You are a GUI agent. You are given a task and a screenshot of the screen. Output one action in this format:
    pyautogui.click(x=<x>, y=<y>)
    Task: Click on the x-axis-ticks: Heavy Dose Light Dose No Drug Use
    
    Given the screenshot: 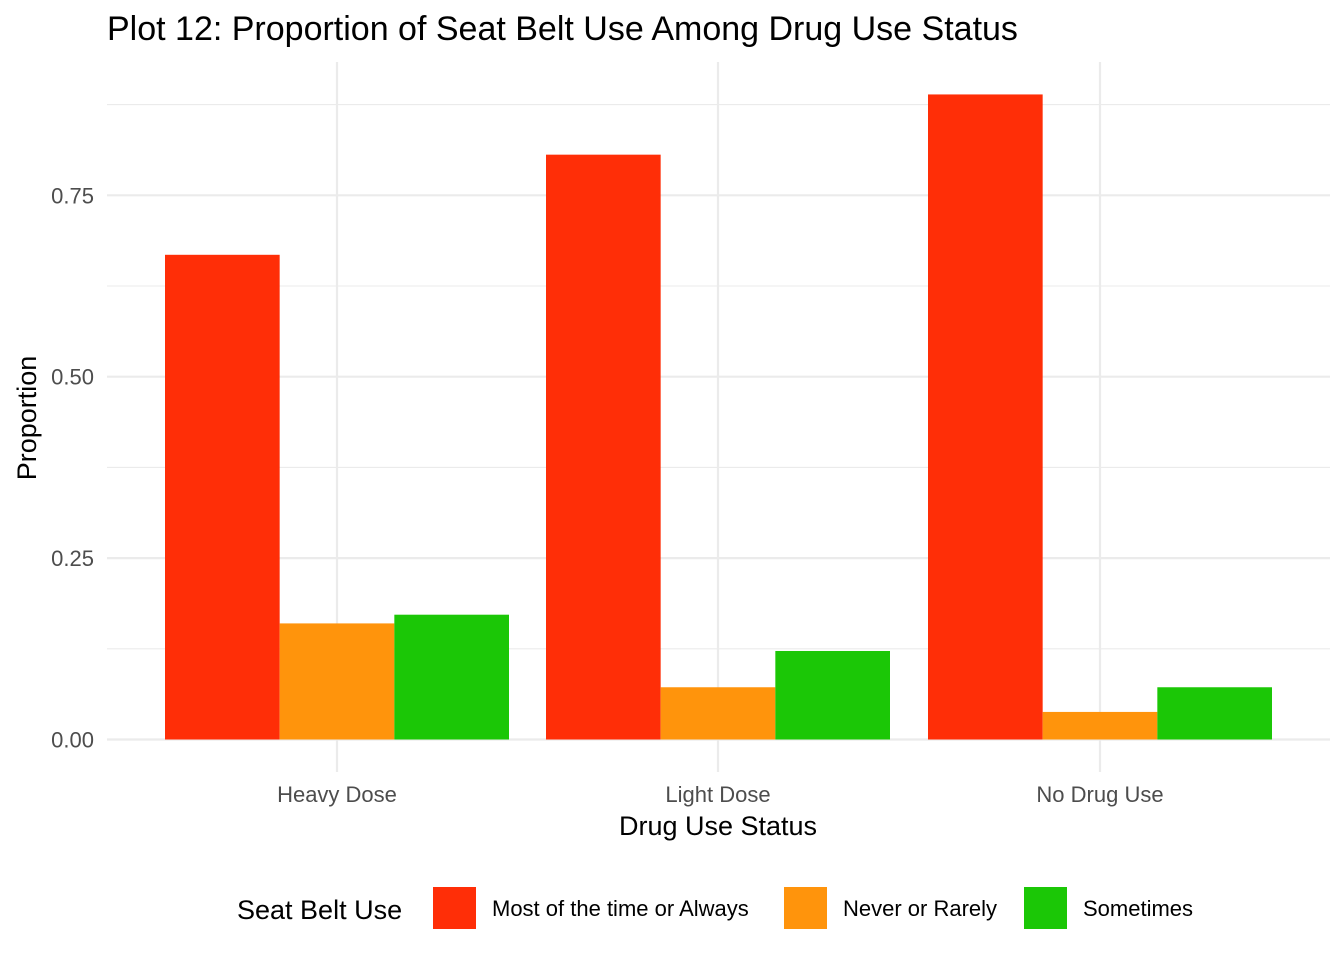 What is the action you would take?
    pyautogui.click(x=720, y=794)
    